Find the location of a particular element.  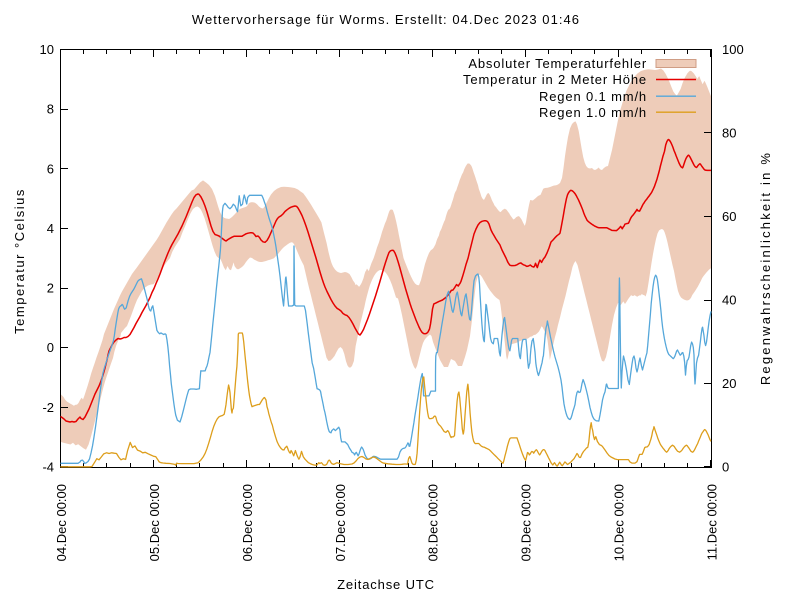

svg-text: 100 is located at coordinates (733, 49).